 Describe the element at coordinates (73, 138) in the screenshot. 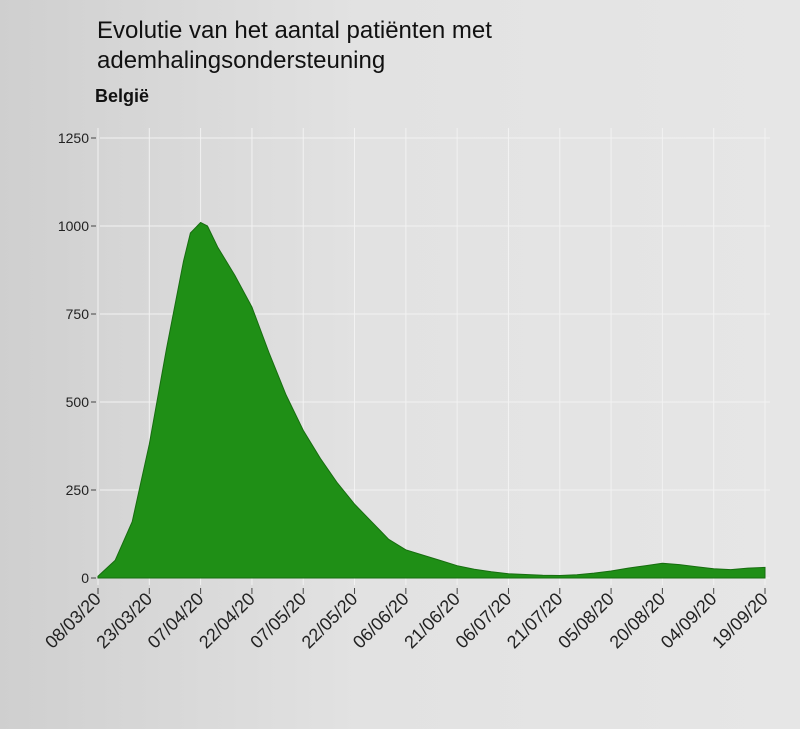

I see `y-tick-label-5: 1250` at that location.